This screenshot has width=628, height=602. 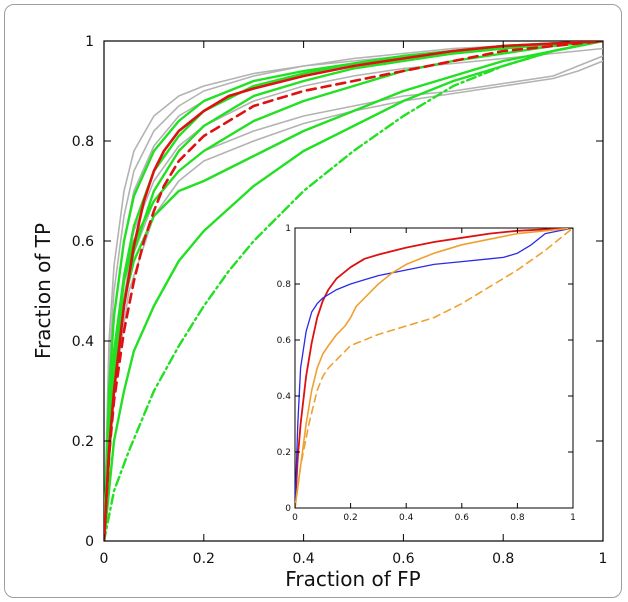 What do you see at coordinates (43, 291) in the screenshot?
I see `y-axis-title: Fraction of TP` at bounding box center [43, 291].